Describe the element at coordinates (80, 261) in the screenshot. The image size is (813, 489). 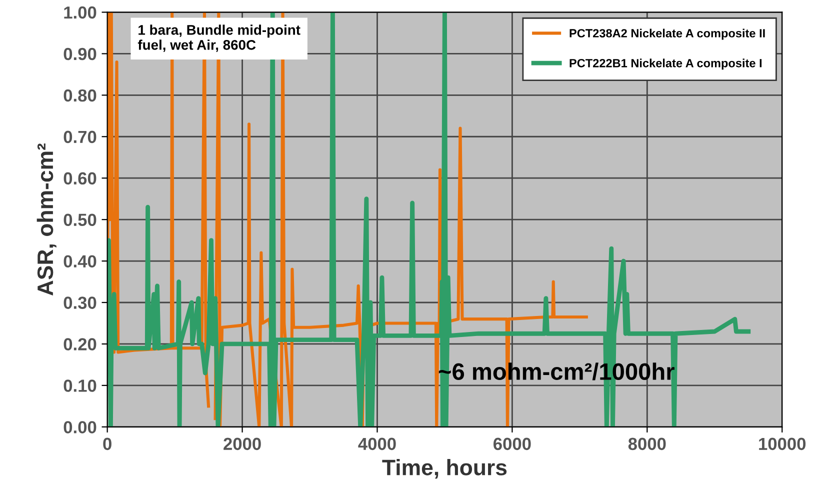
I see `y-tick-label: 0.40` at that location.